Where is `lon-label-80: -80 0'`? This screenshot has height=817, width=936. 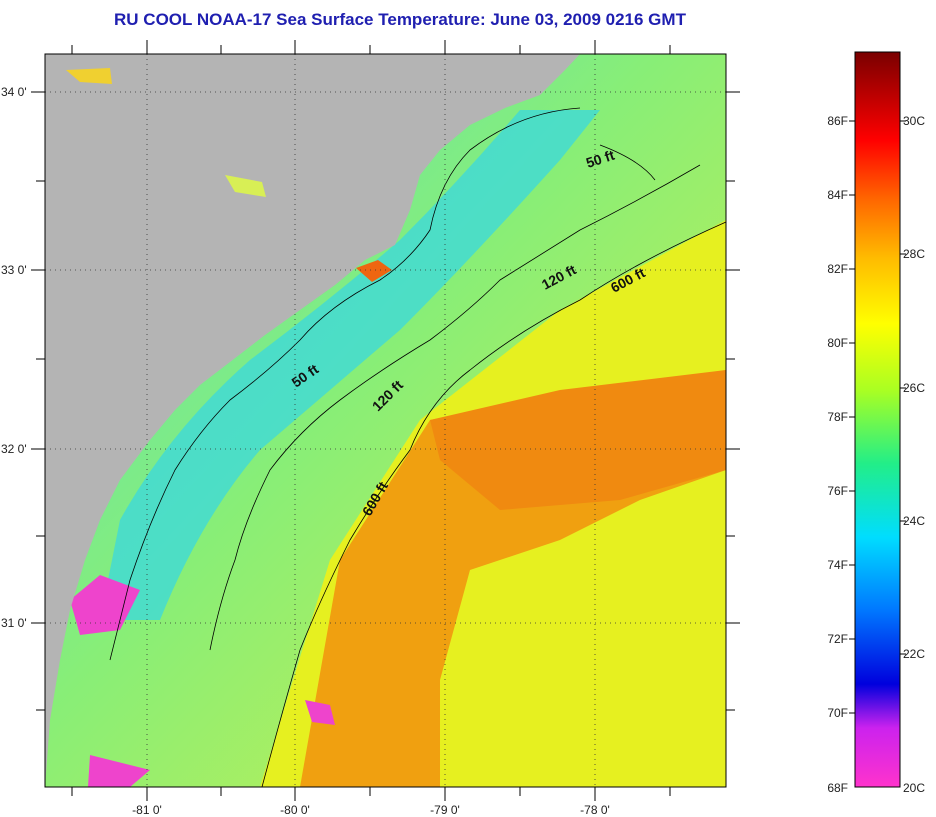 lon-label-80: -80 0' is located at coordinates (295, 810).